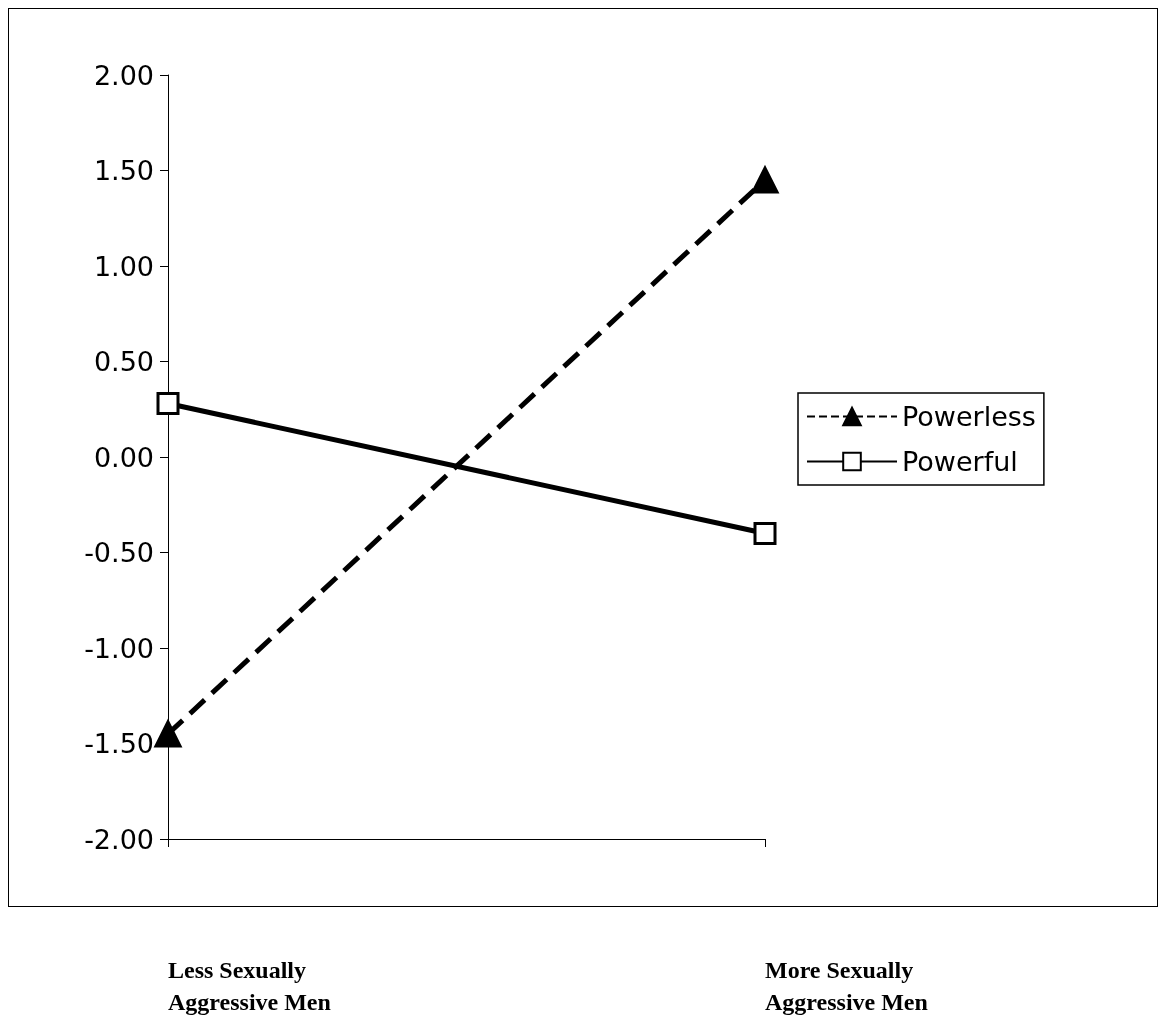  What do you see at coordinates (123, 266) in the screenshot?
I see `y-tick-label: 1.00` at bounding box center [123, 266].